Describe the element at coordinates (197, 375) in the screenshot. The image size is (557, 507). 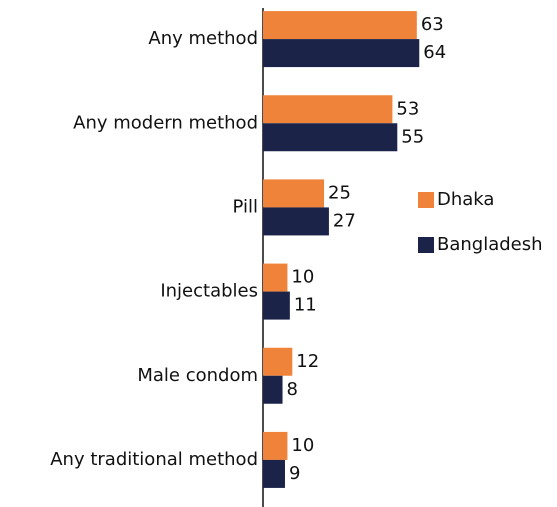
I see `category-label: Male condom` at that location.